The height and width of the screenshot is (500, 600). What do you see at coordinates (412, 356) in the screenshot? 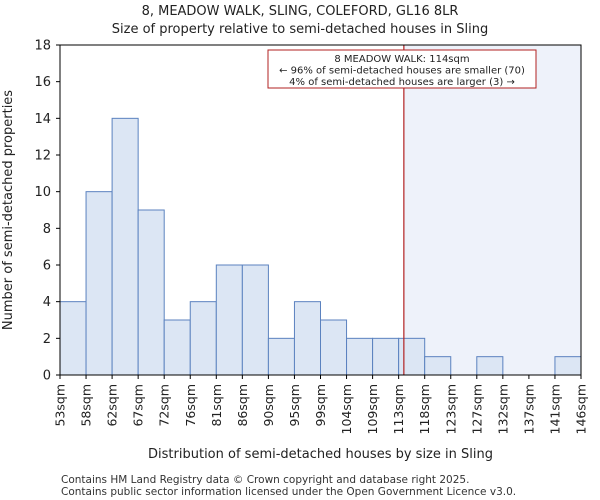
I see `bar-113sqm` at bounding box center [412, 356].